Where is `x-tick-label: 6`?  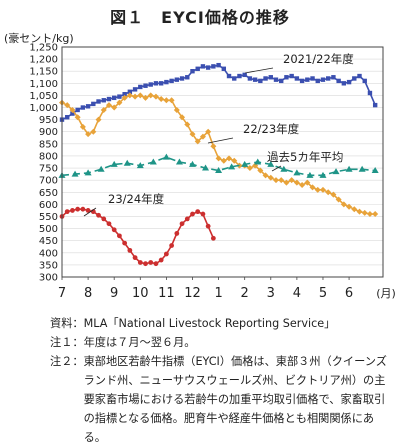 x-tick-label: 6 is located at coordinates (349, 293).